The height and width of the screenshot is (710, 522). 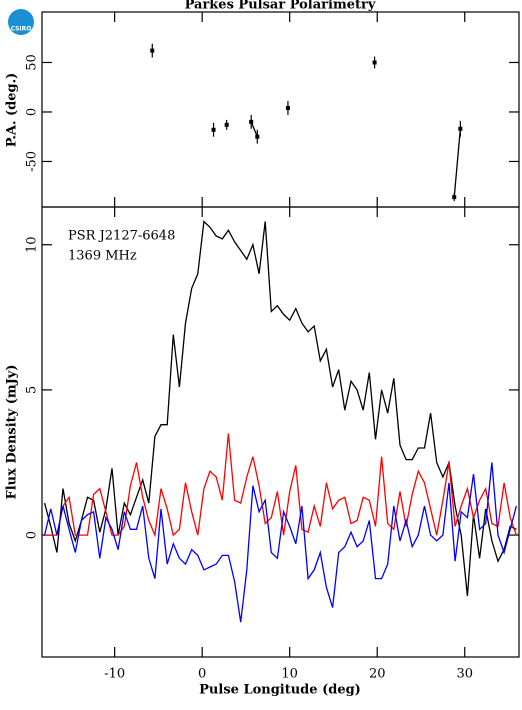 What do you see at coordinates (12, 432) in the screenshot?
I see `y-axis-label: Flux Density (mJy)` at bounding box center [12, 432].